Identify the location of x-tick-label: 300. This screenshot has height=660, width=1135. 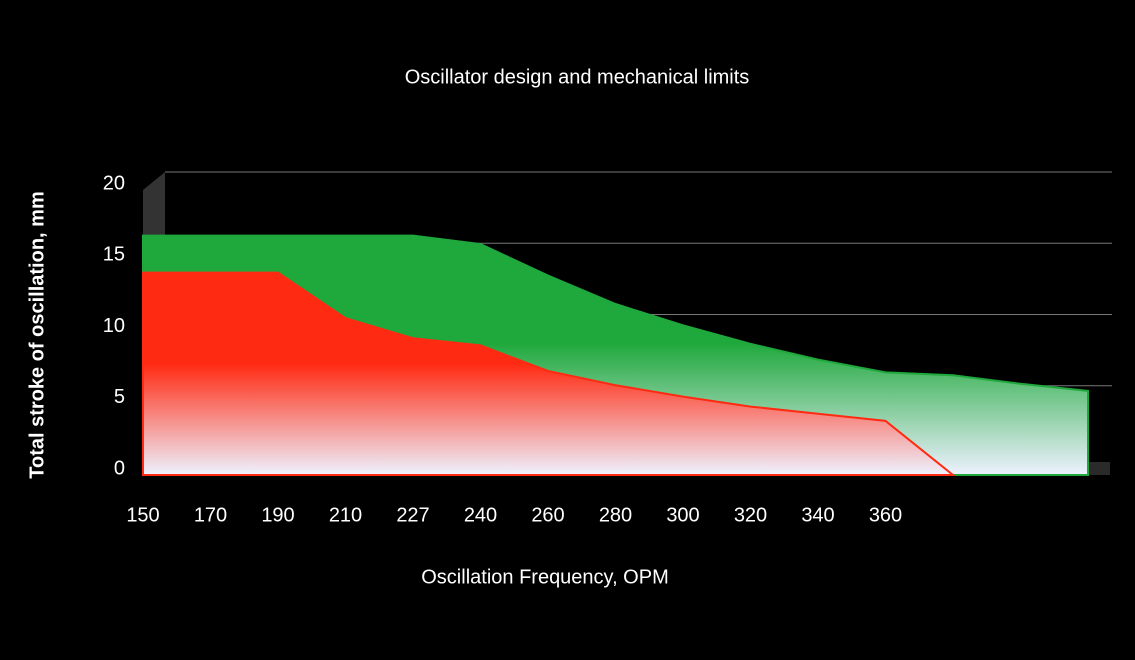
(682, 515).